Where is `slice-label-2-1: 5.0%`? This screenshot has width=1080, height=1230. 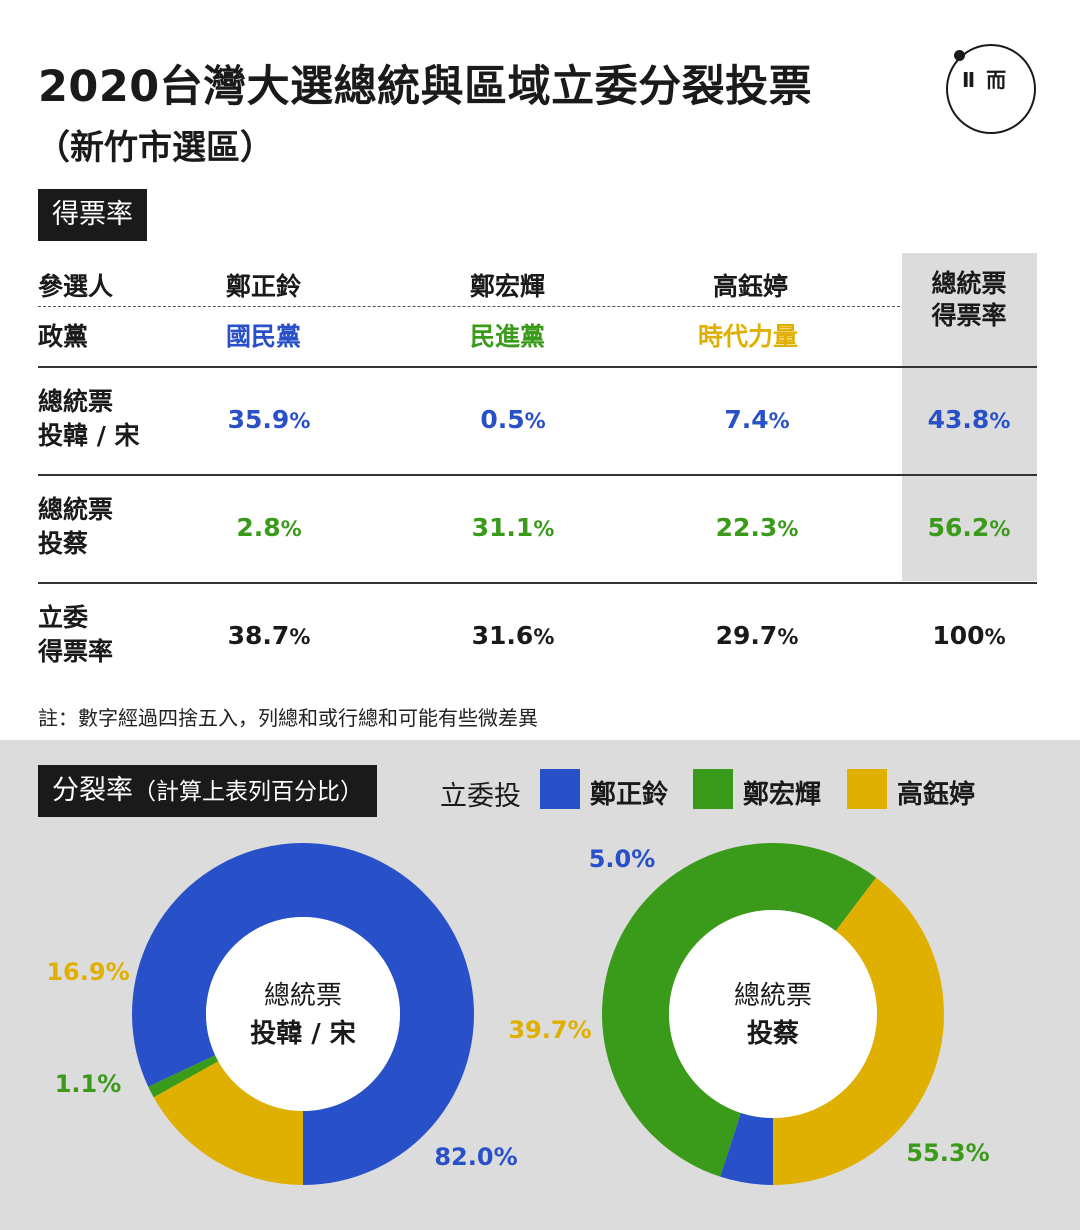 slice-label-2-1: 5.0% is located at coordinates (622, 859).